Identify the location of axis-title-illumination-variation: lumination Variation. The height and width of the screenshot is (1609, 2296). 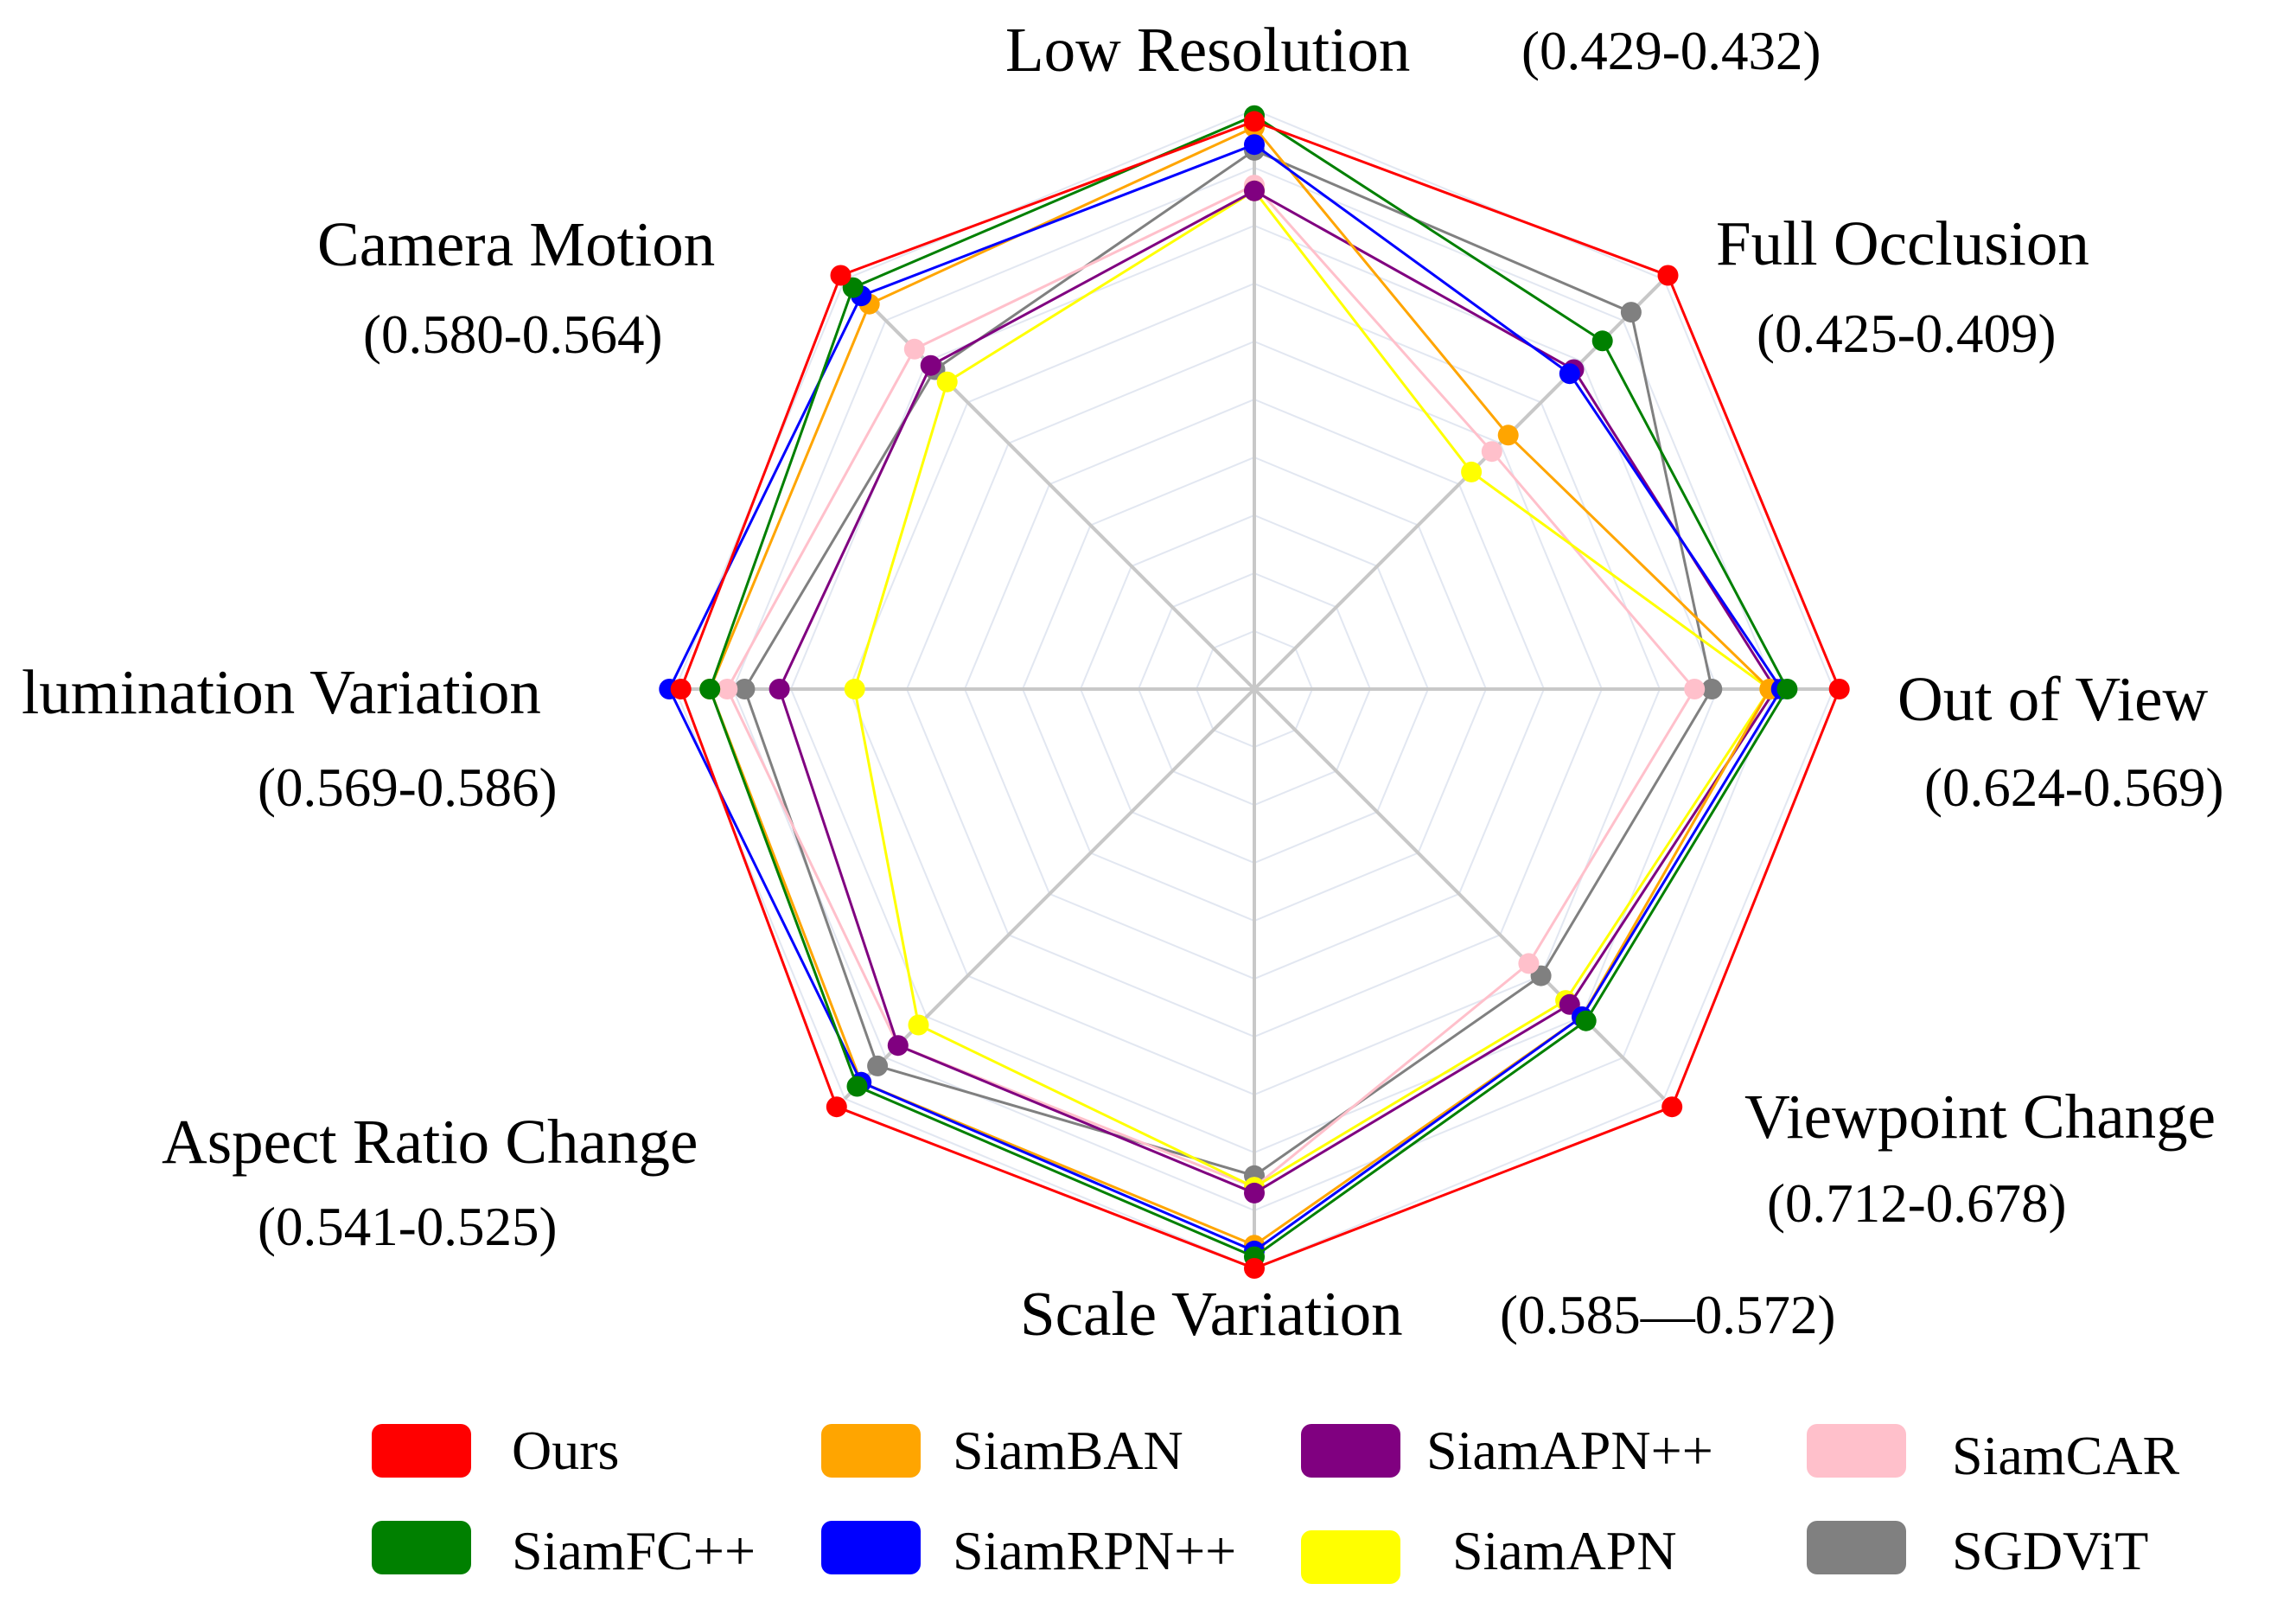
(281, 692).